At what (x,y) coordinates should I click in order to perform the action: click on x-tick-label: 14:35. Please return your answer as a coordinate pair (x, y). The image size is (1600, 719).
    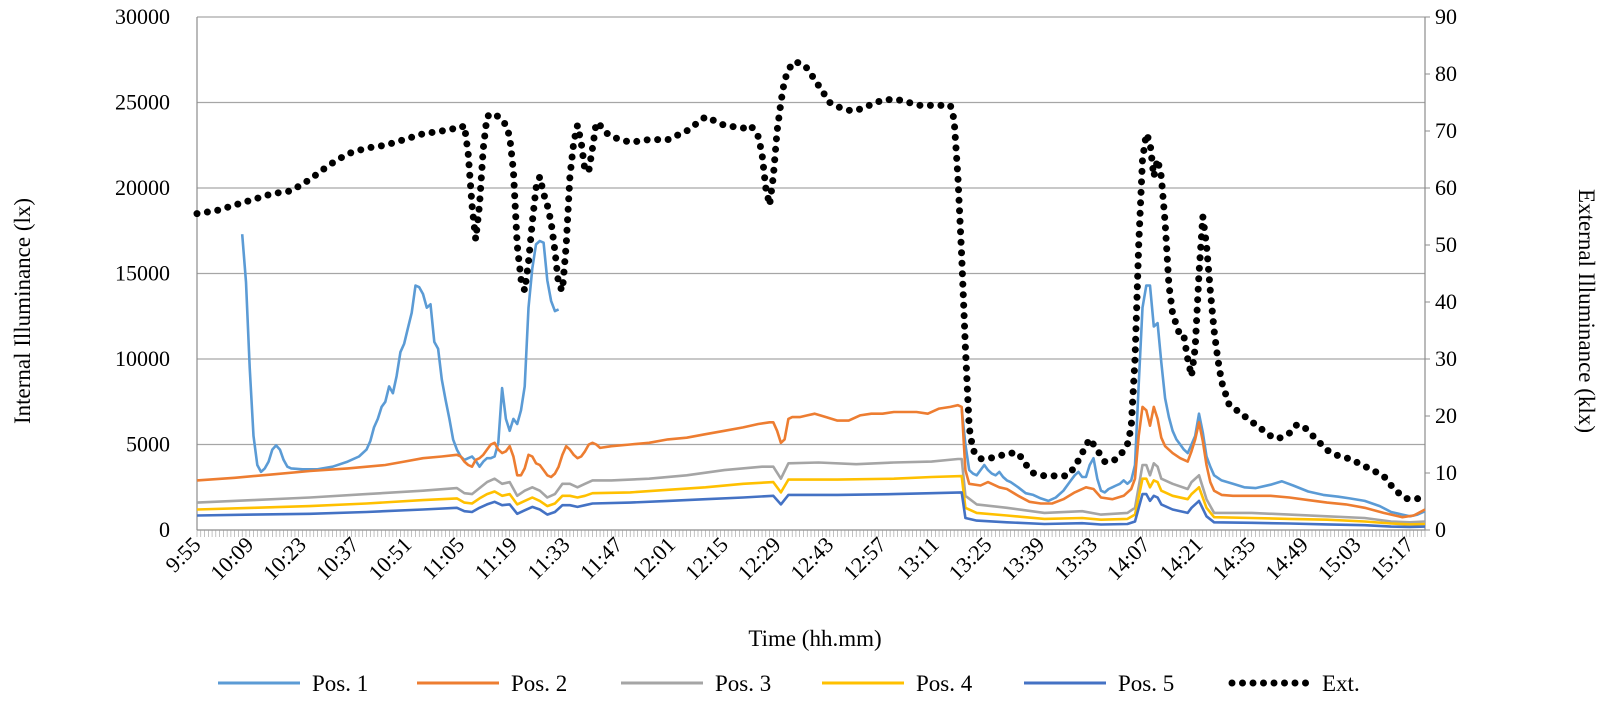
    Looking at the image, I should click on (1233, 558).